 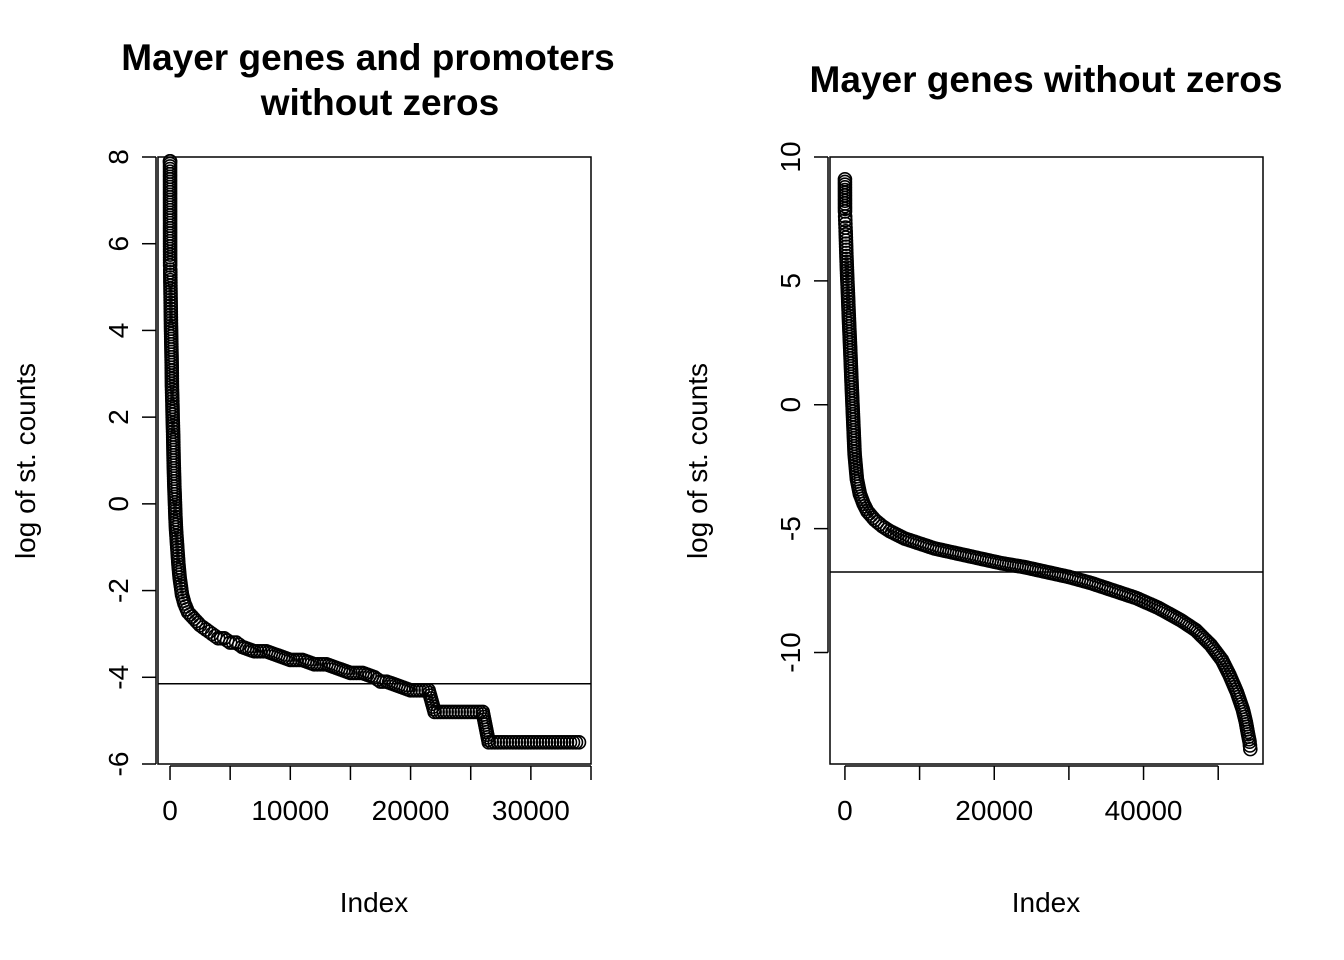 I want to click on y-tick-label: -2, so click(x=118, y=590).